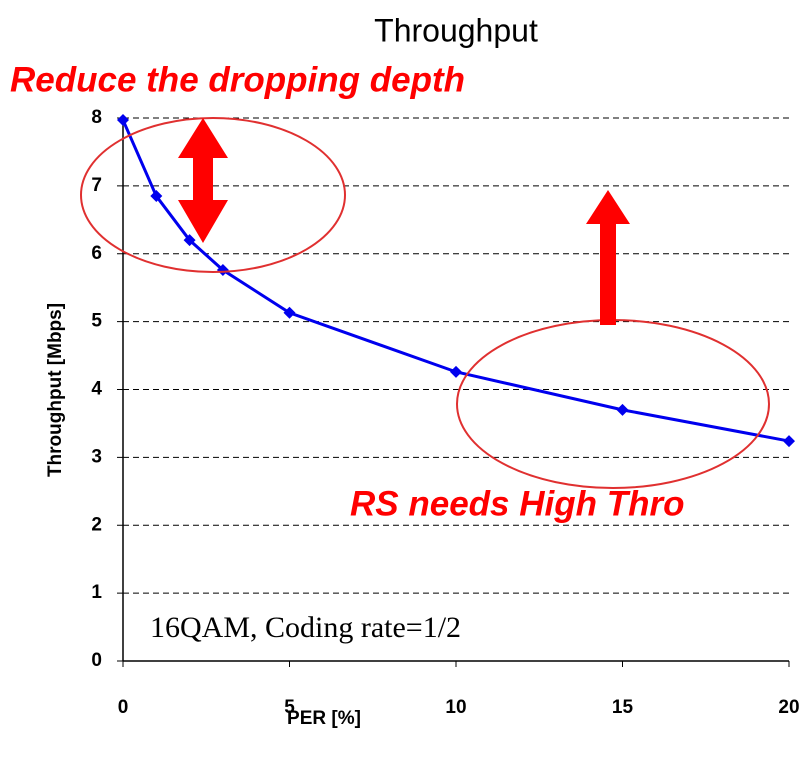  I want to click on chart-title: Throughput, so click(456, 30).